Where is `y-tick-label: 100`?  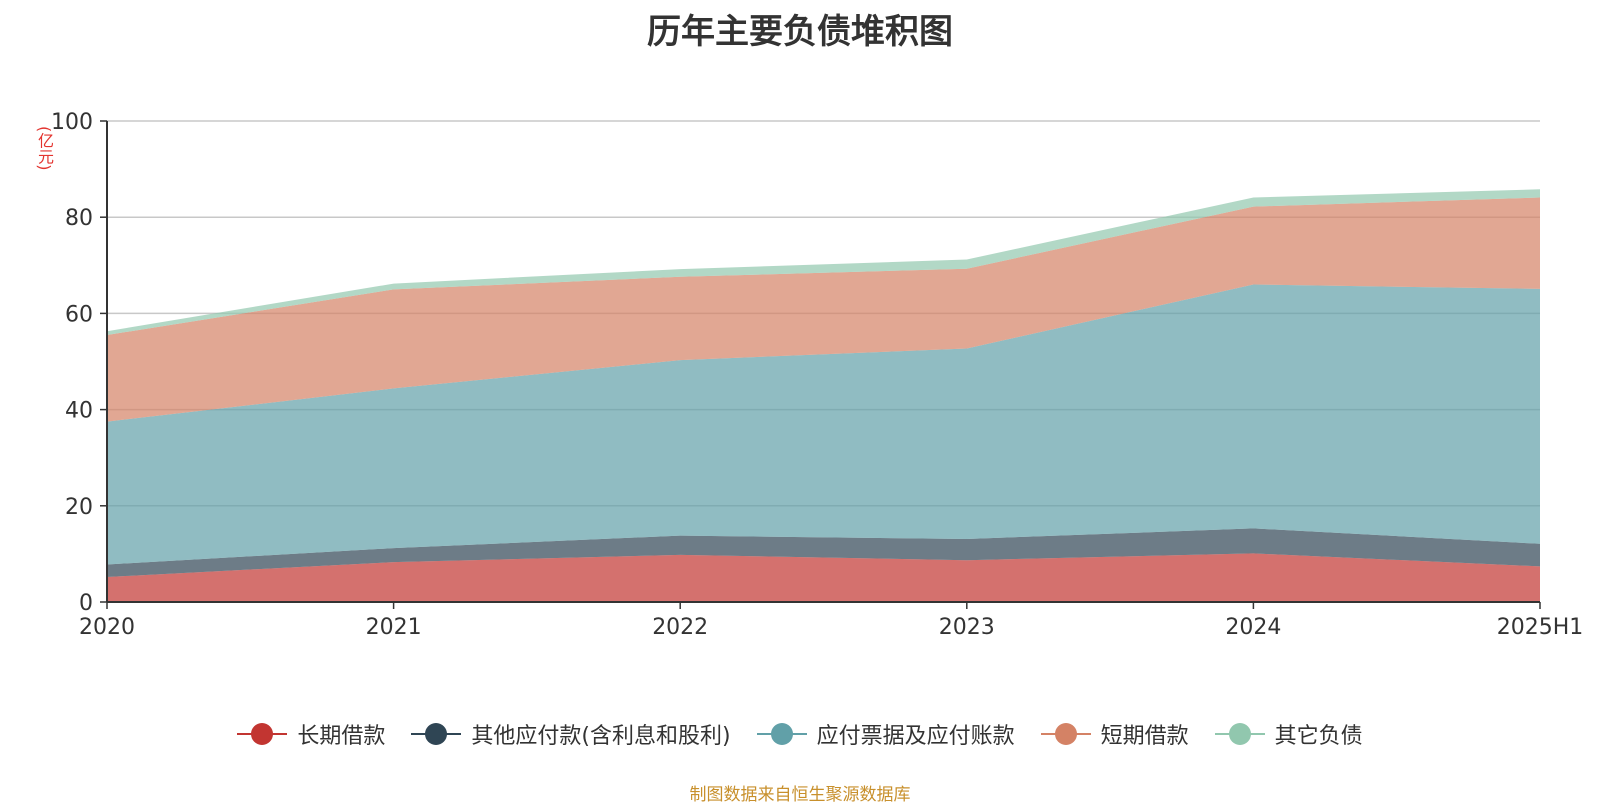
y-tick-label: 100 is located at coordinates (72, 122).